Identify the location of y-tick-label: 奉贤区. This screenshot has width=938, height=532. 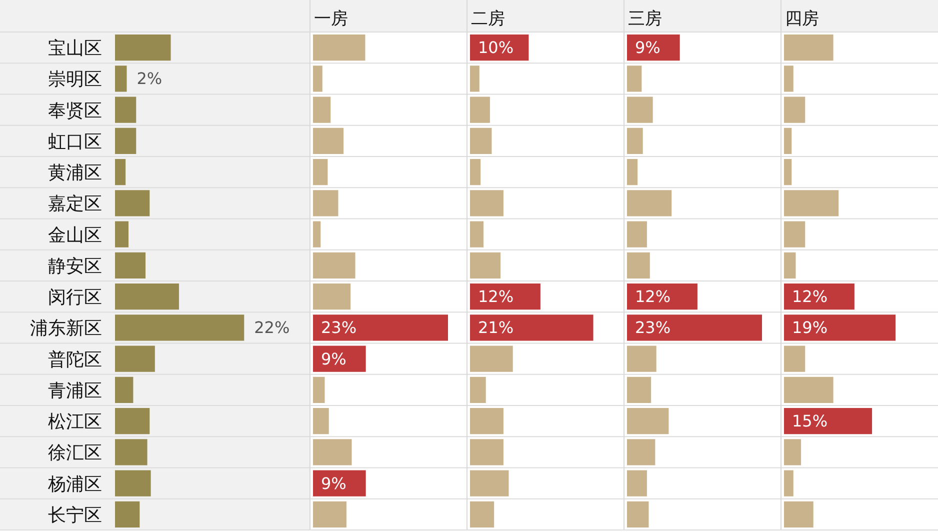
(75, 111).